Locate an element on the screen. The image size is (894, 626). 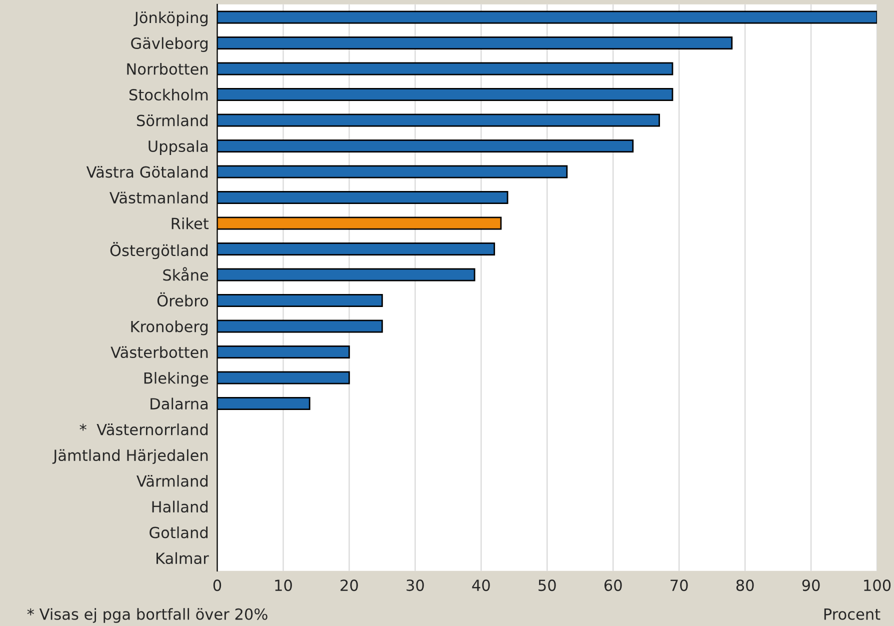
y-tick-label: Jönköping is located at coordinates (171, 18).